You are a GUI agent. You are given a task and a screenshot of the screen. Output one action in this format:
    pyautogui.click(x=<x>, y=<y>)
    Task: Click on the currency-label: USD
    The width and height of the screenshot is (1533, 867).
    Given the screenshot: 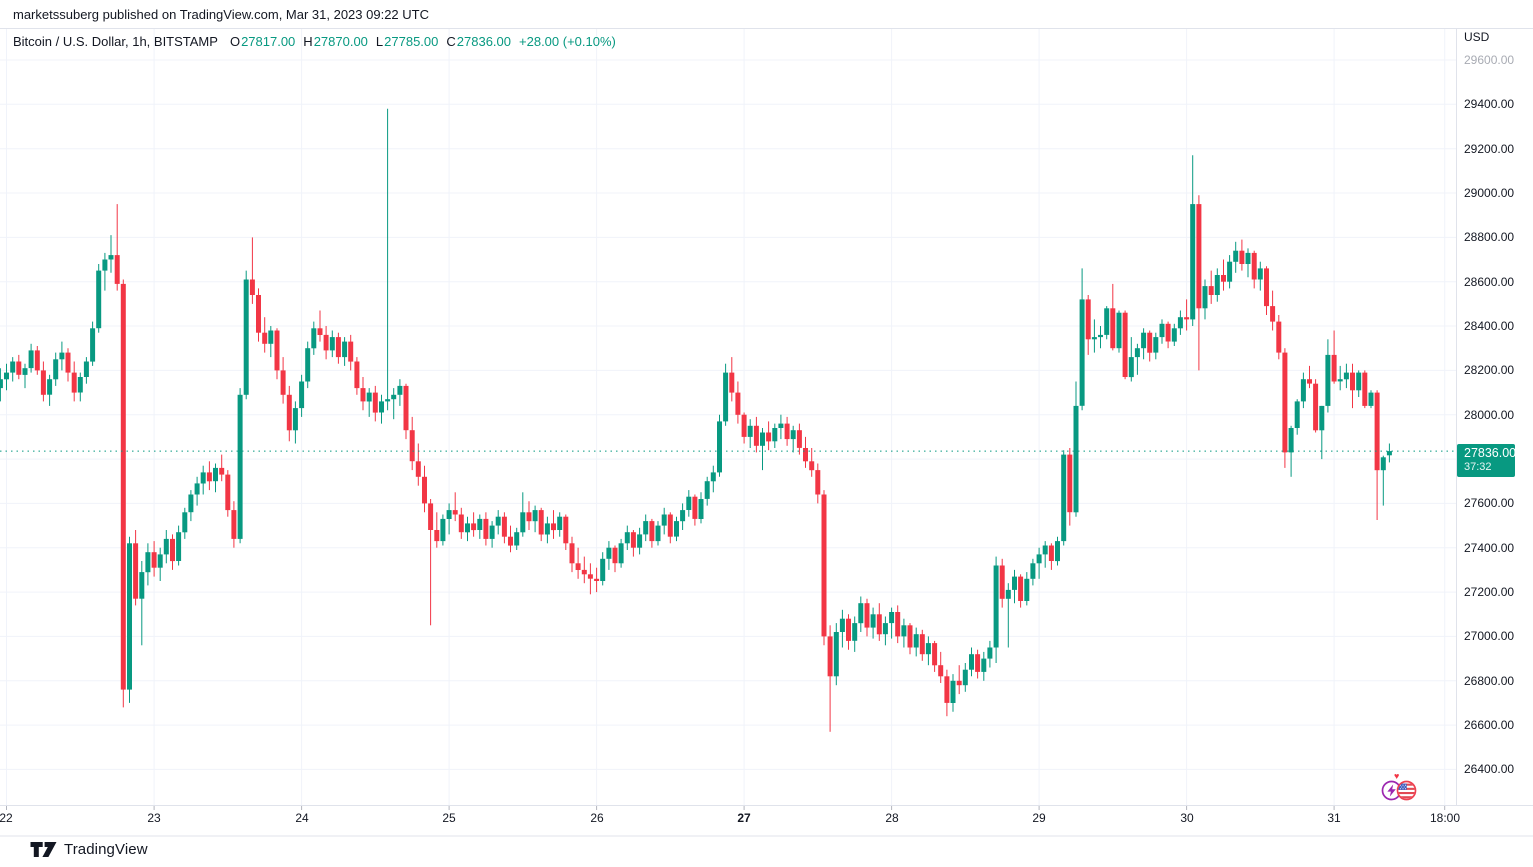 What is the action you would take?
    pyautogui.click(x=1477, y=37)
    